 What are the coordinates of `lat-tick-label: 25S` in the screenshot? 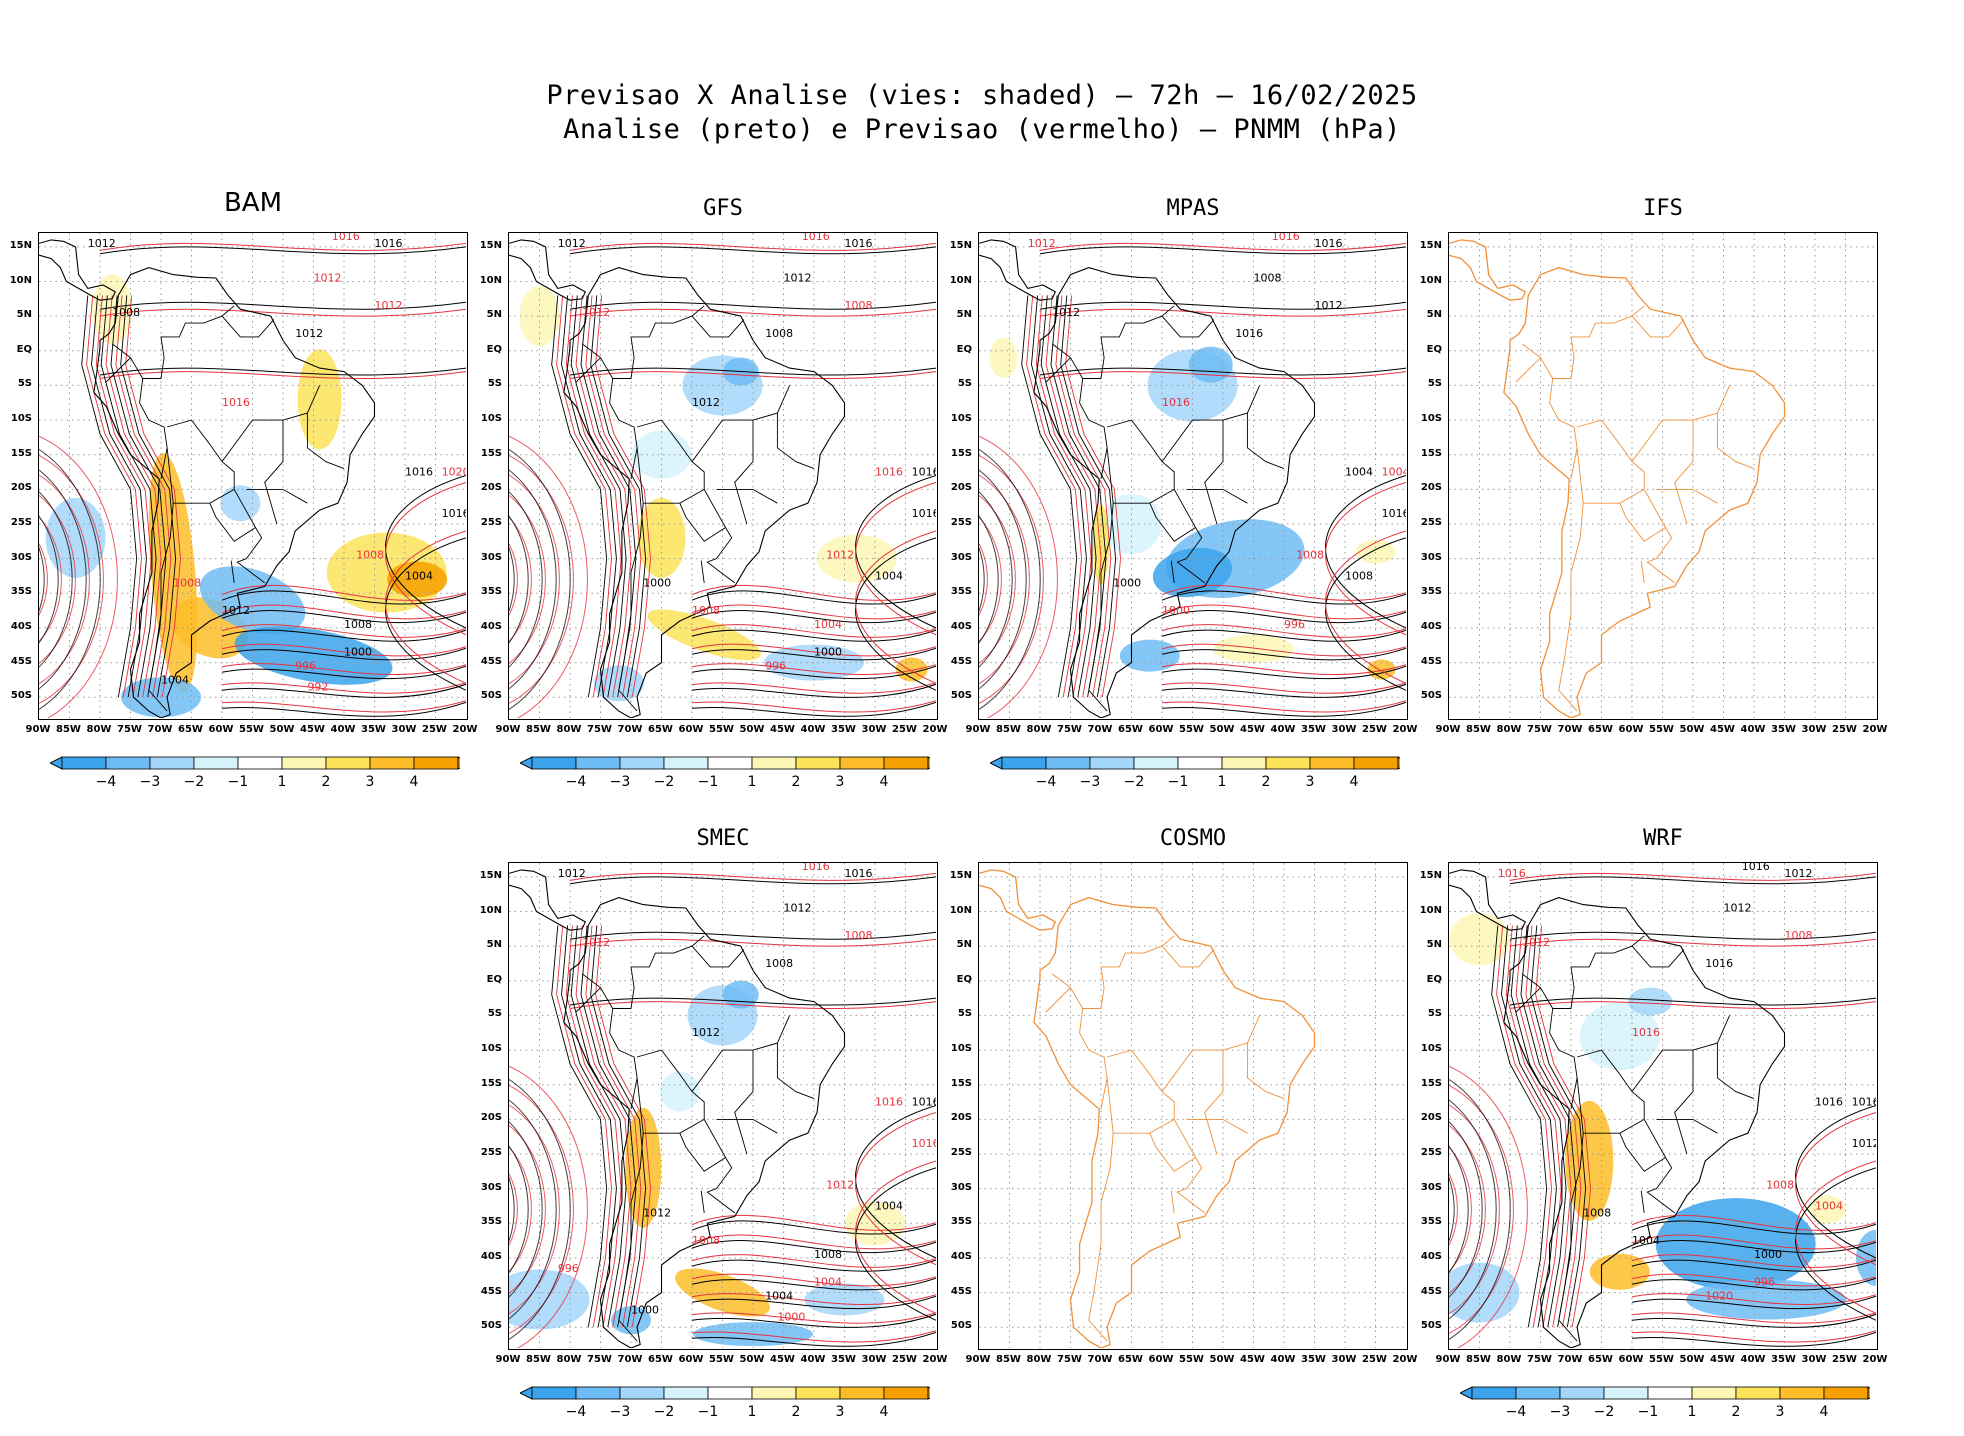 It's located at (21, 522).